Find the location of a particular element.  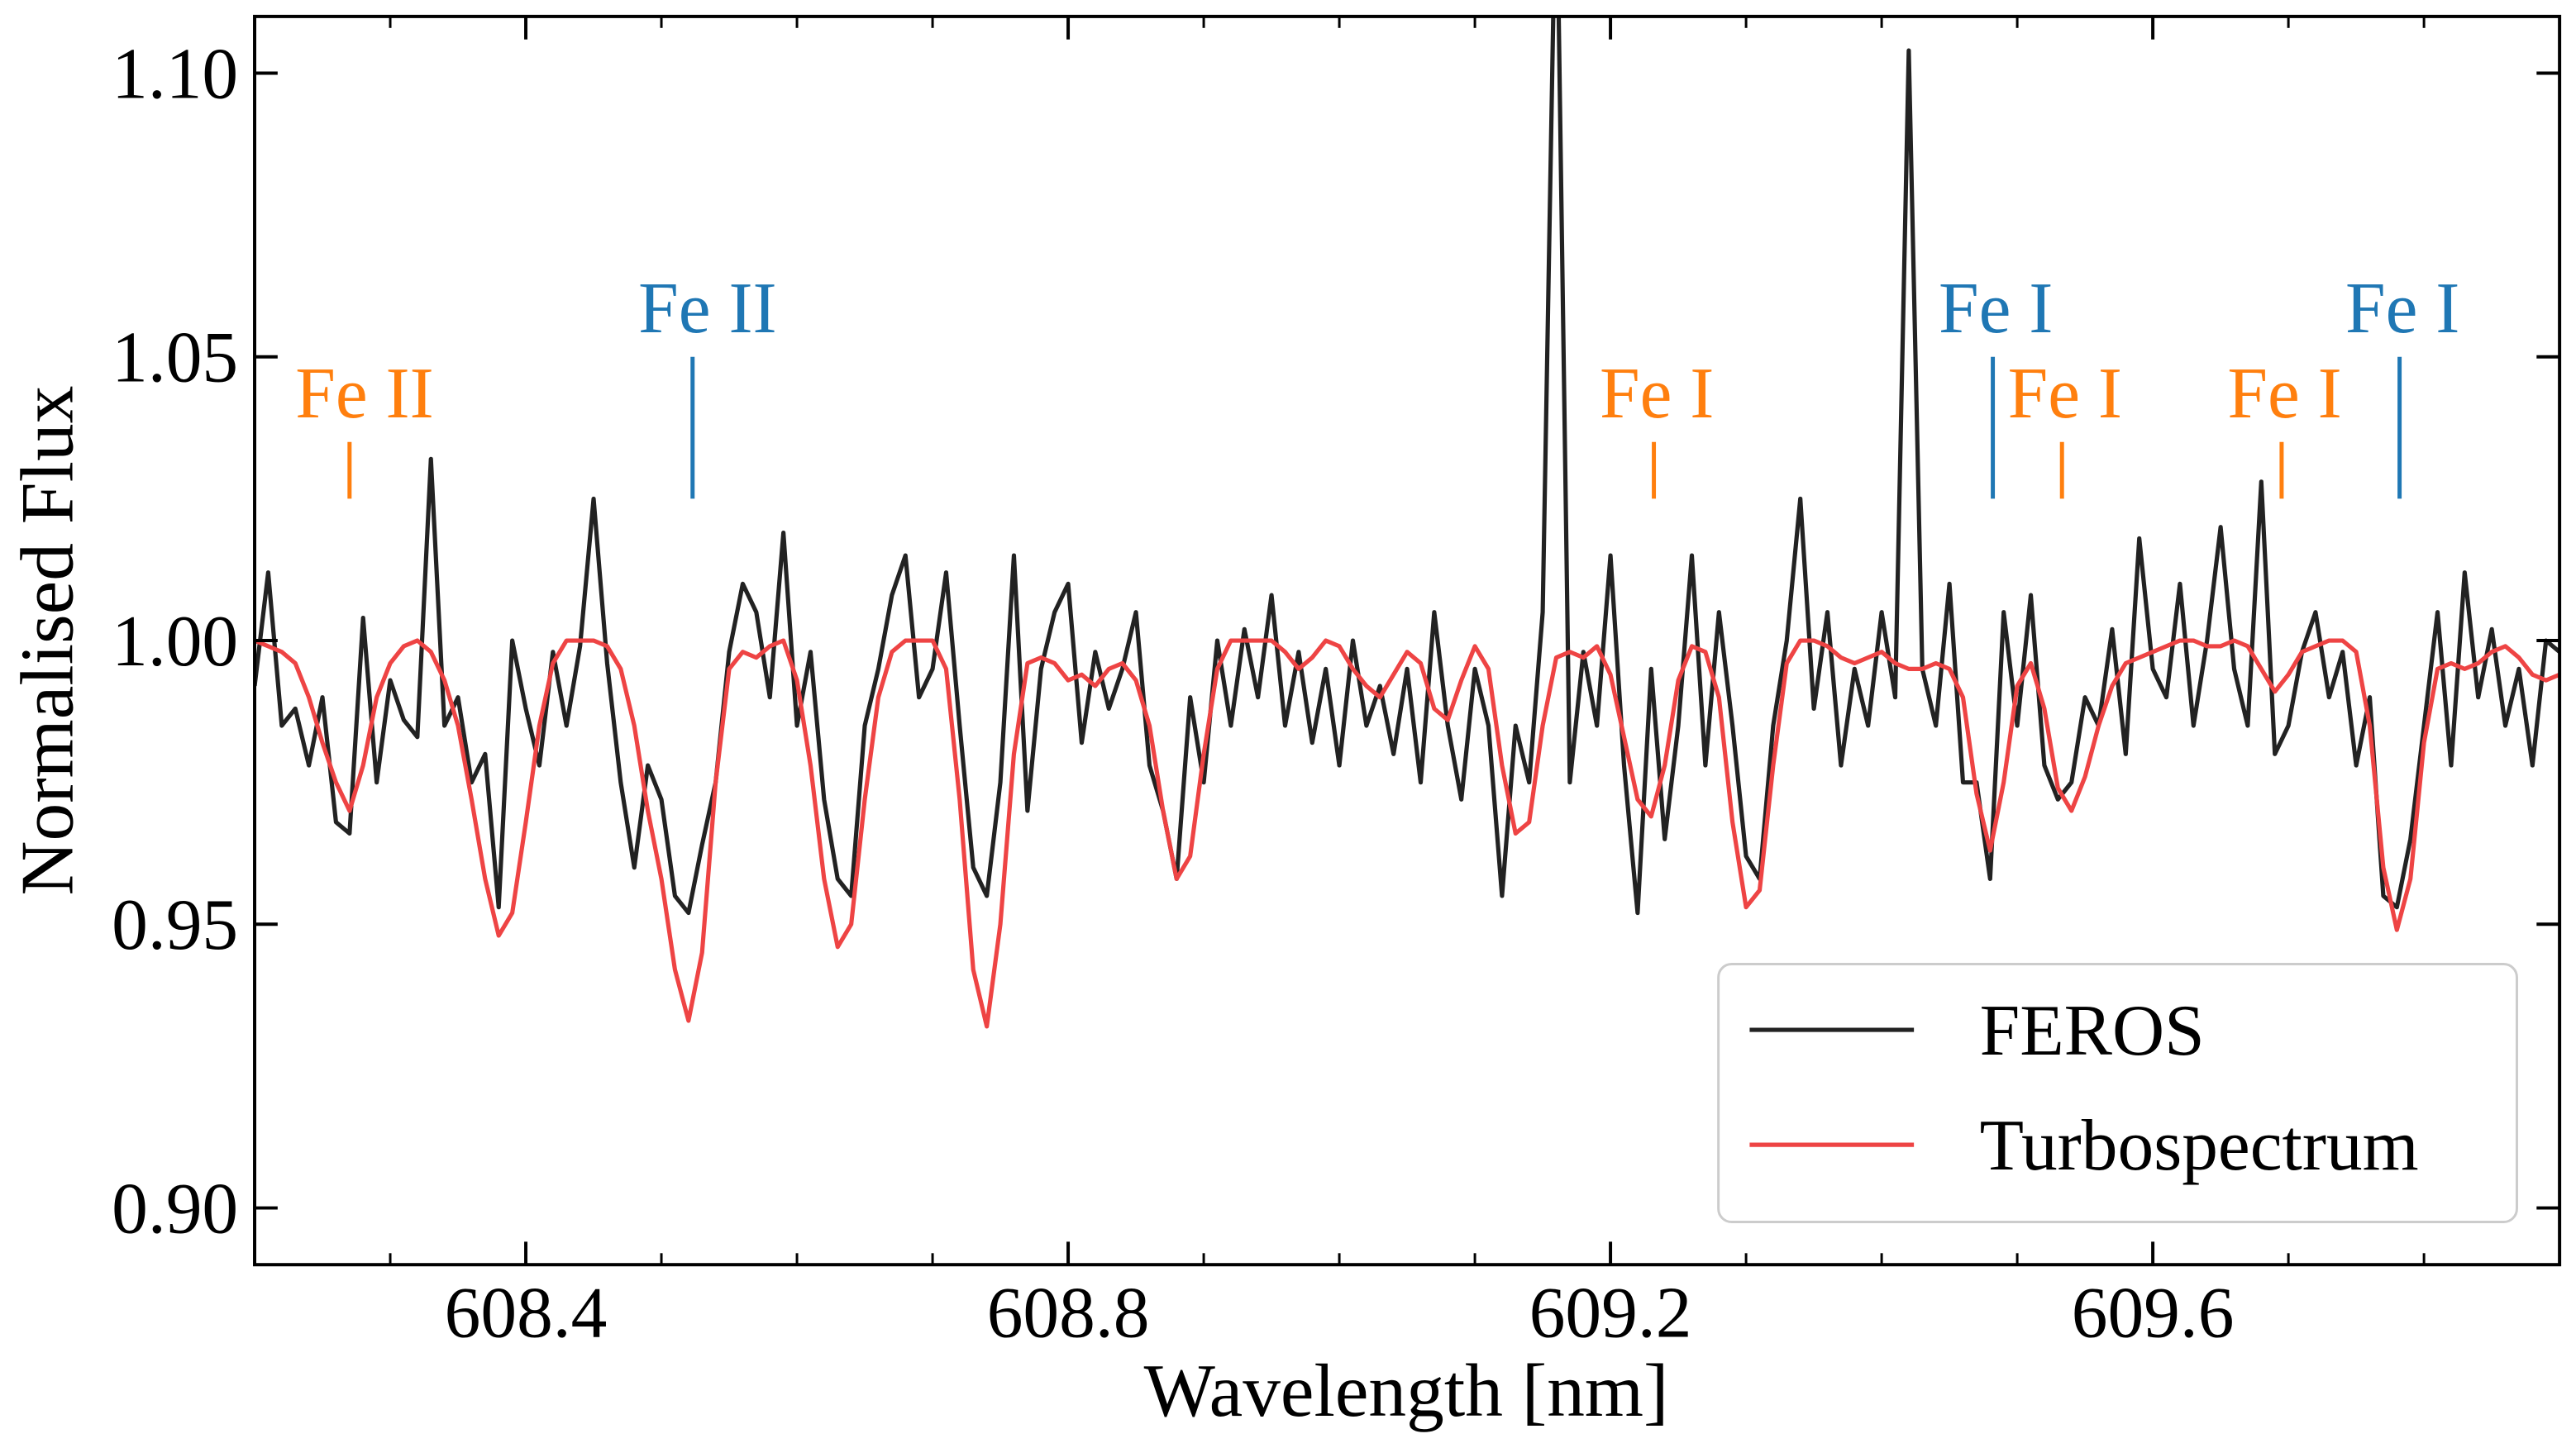

x-axis-label: Wavelength [nm] is located at coordinates (1406, 1390).